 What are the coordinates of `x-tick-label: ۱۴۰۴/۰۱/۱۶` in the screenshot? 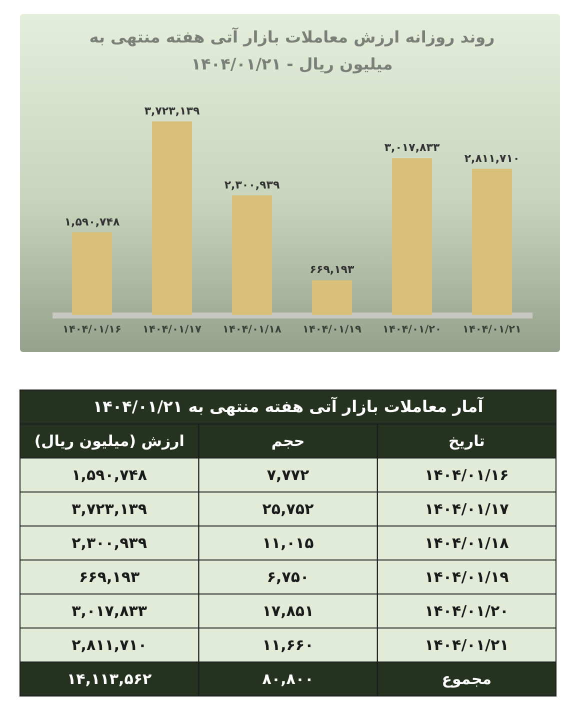 It's located at (92, 330).